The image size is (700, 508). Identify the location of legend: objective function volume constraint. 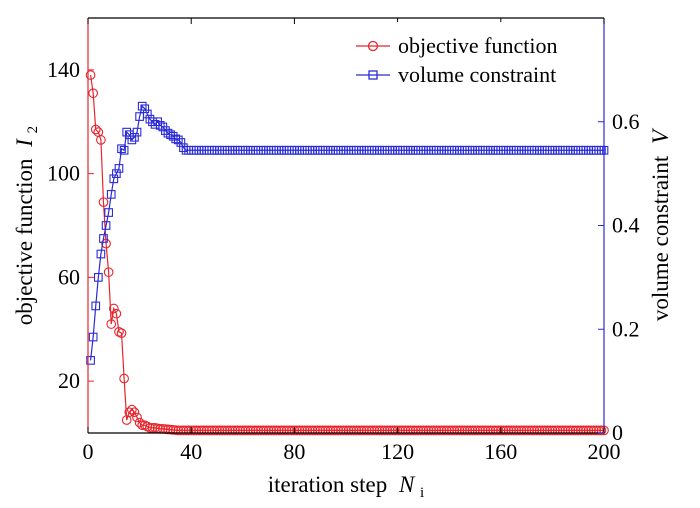
(473, 58).